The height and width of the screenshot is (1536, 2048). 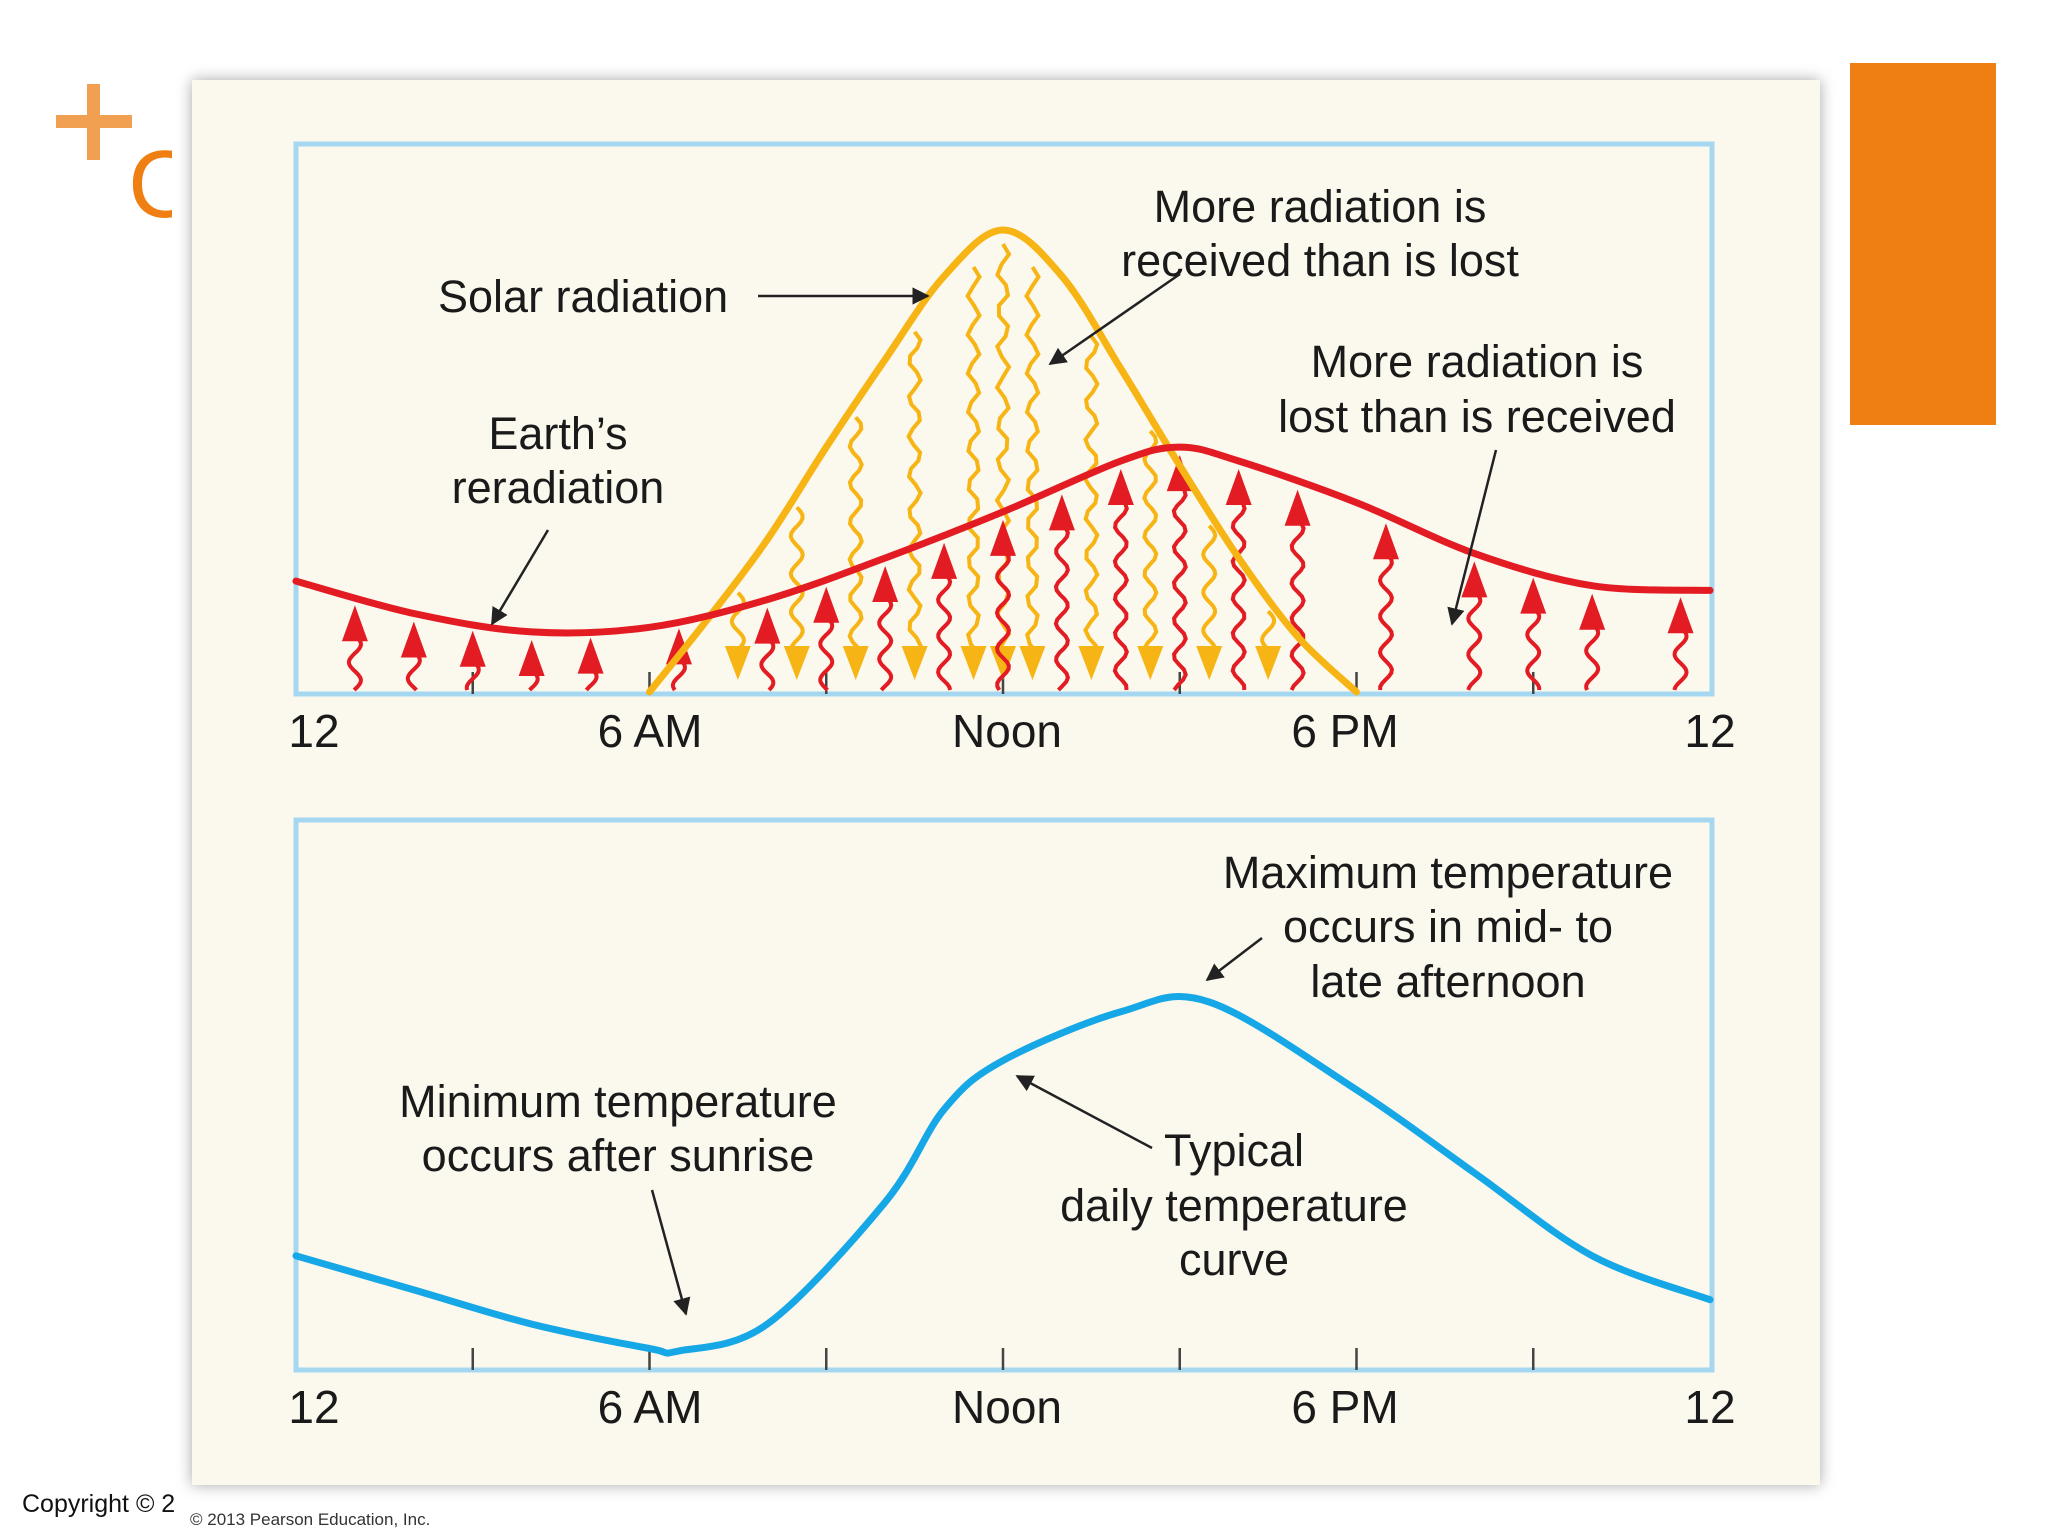 I want to click on more-lost-pointer, so click(x=1472, y=537).